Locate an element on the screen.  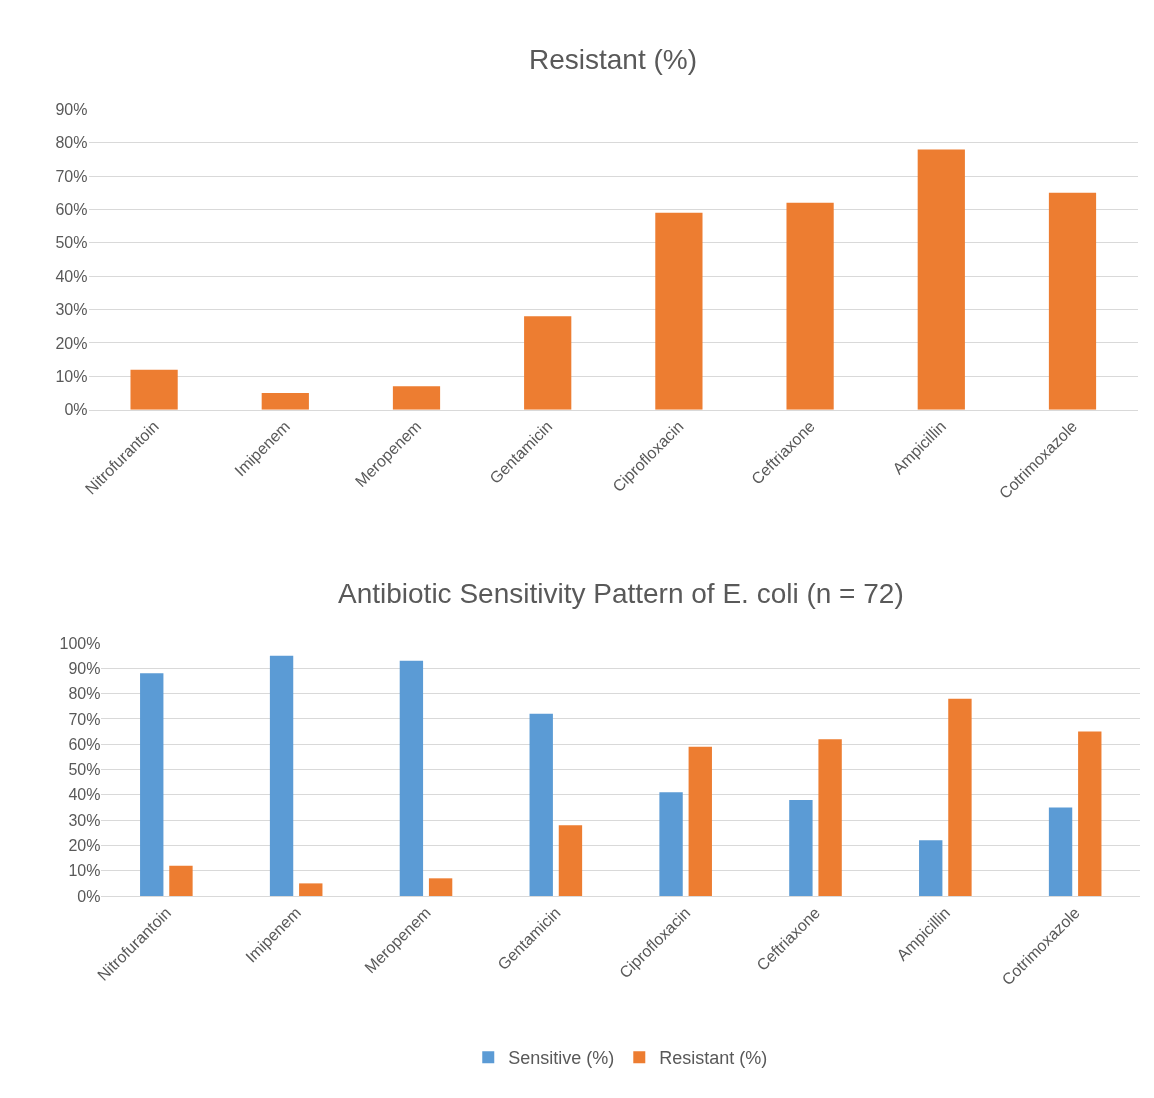
legend-label: Resistant (%) is located at coordinates (713, 1058).